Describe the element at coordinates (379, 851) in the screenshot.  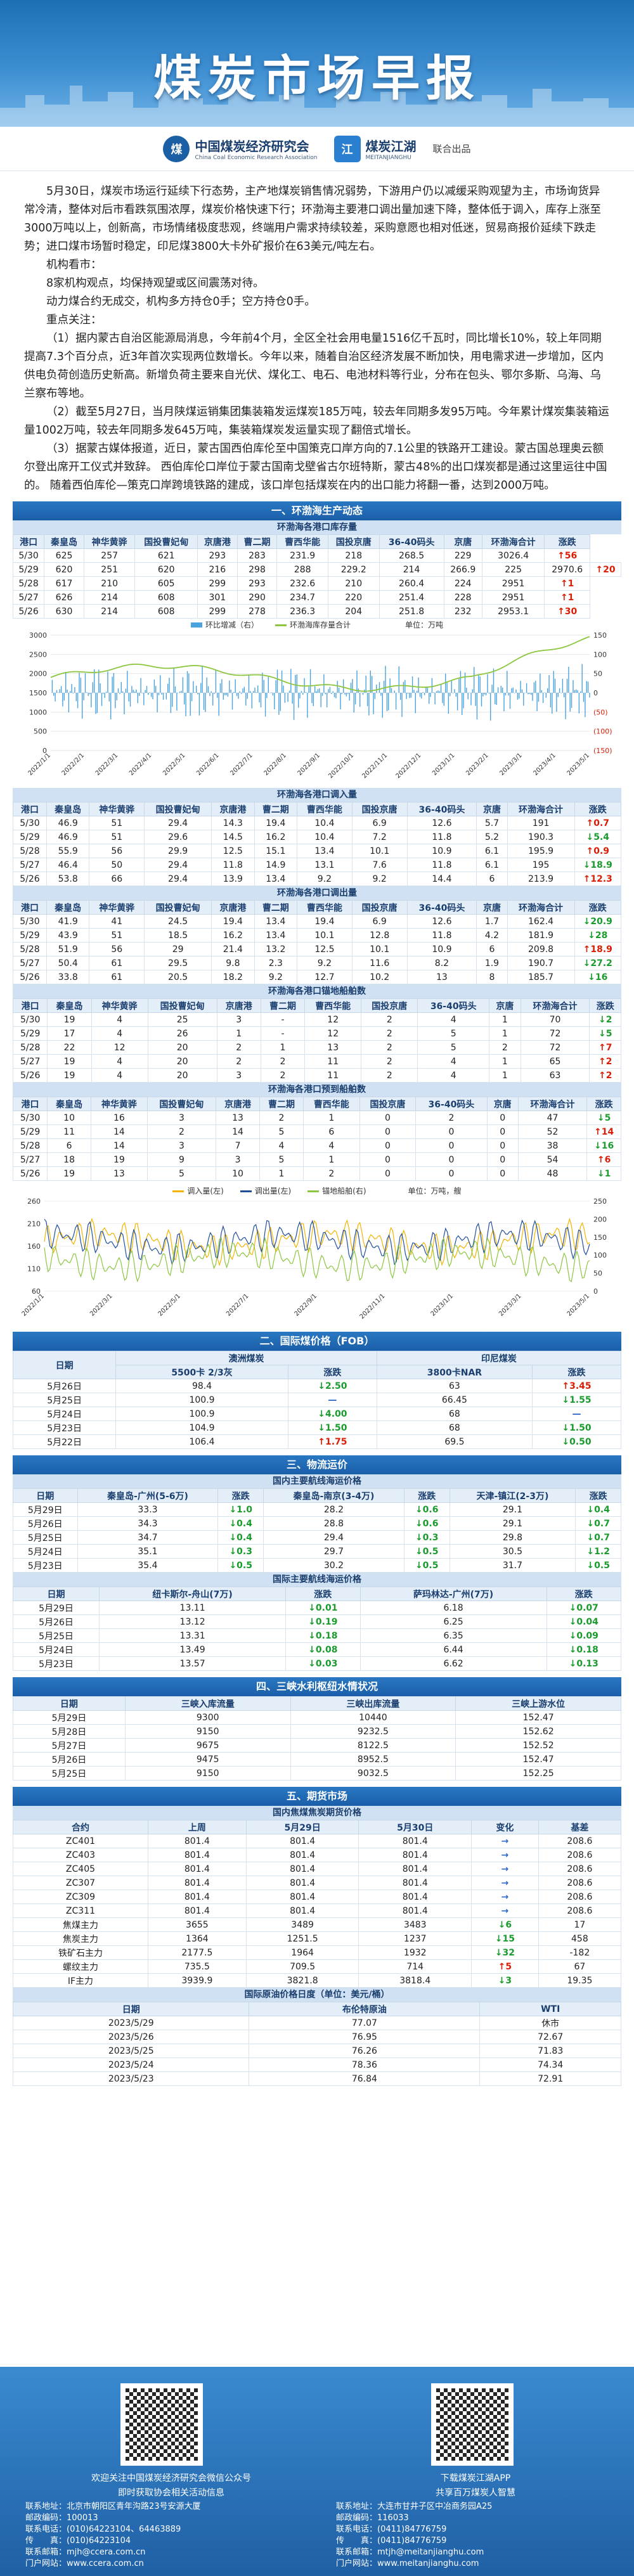
I see `table-cell: 10.1` at that location.